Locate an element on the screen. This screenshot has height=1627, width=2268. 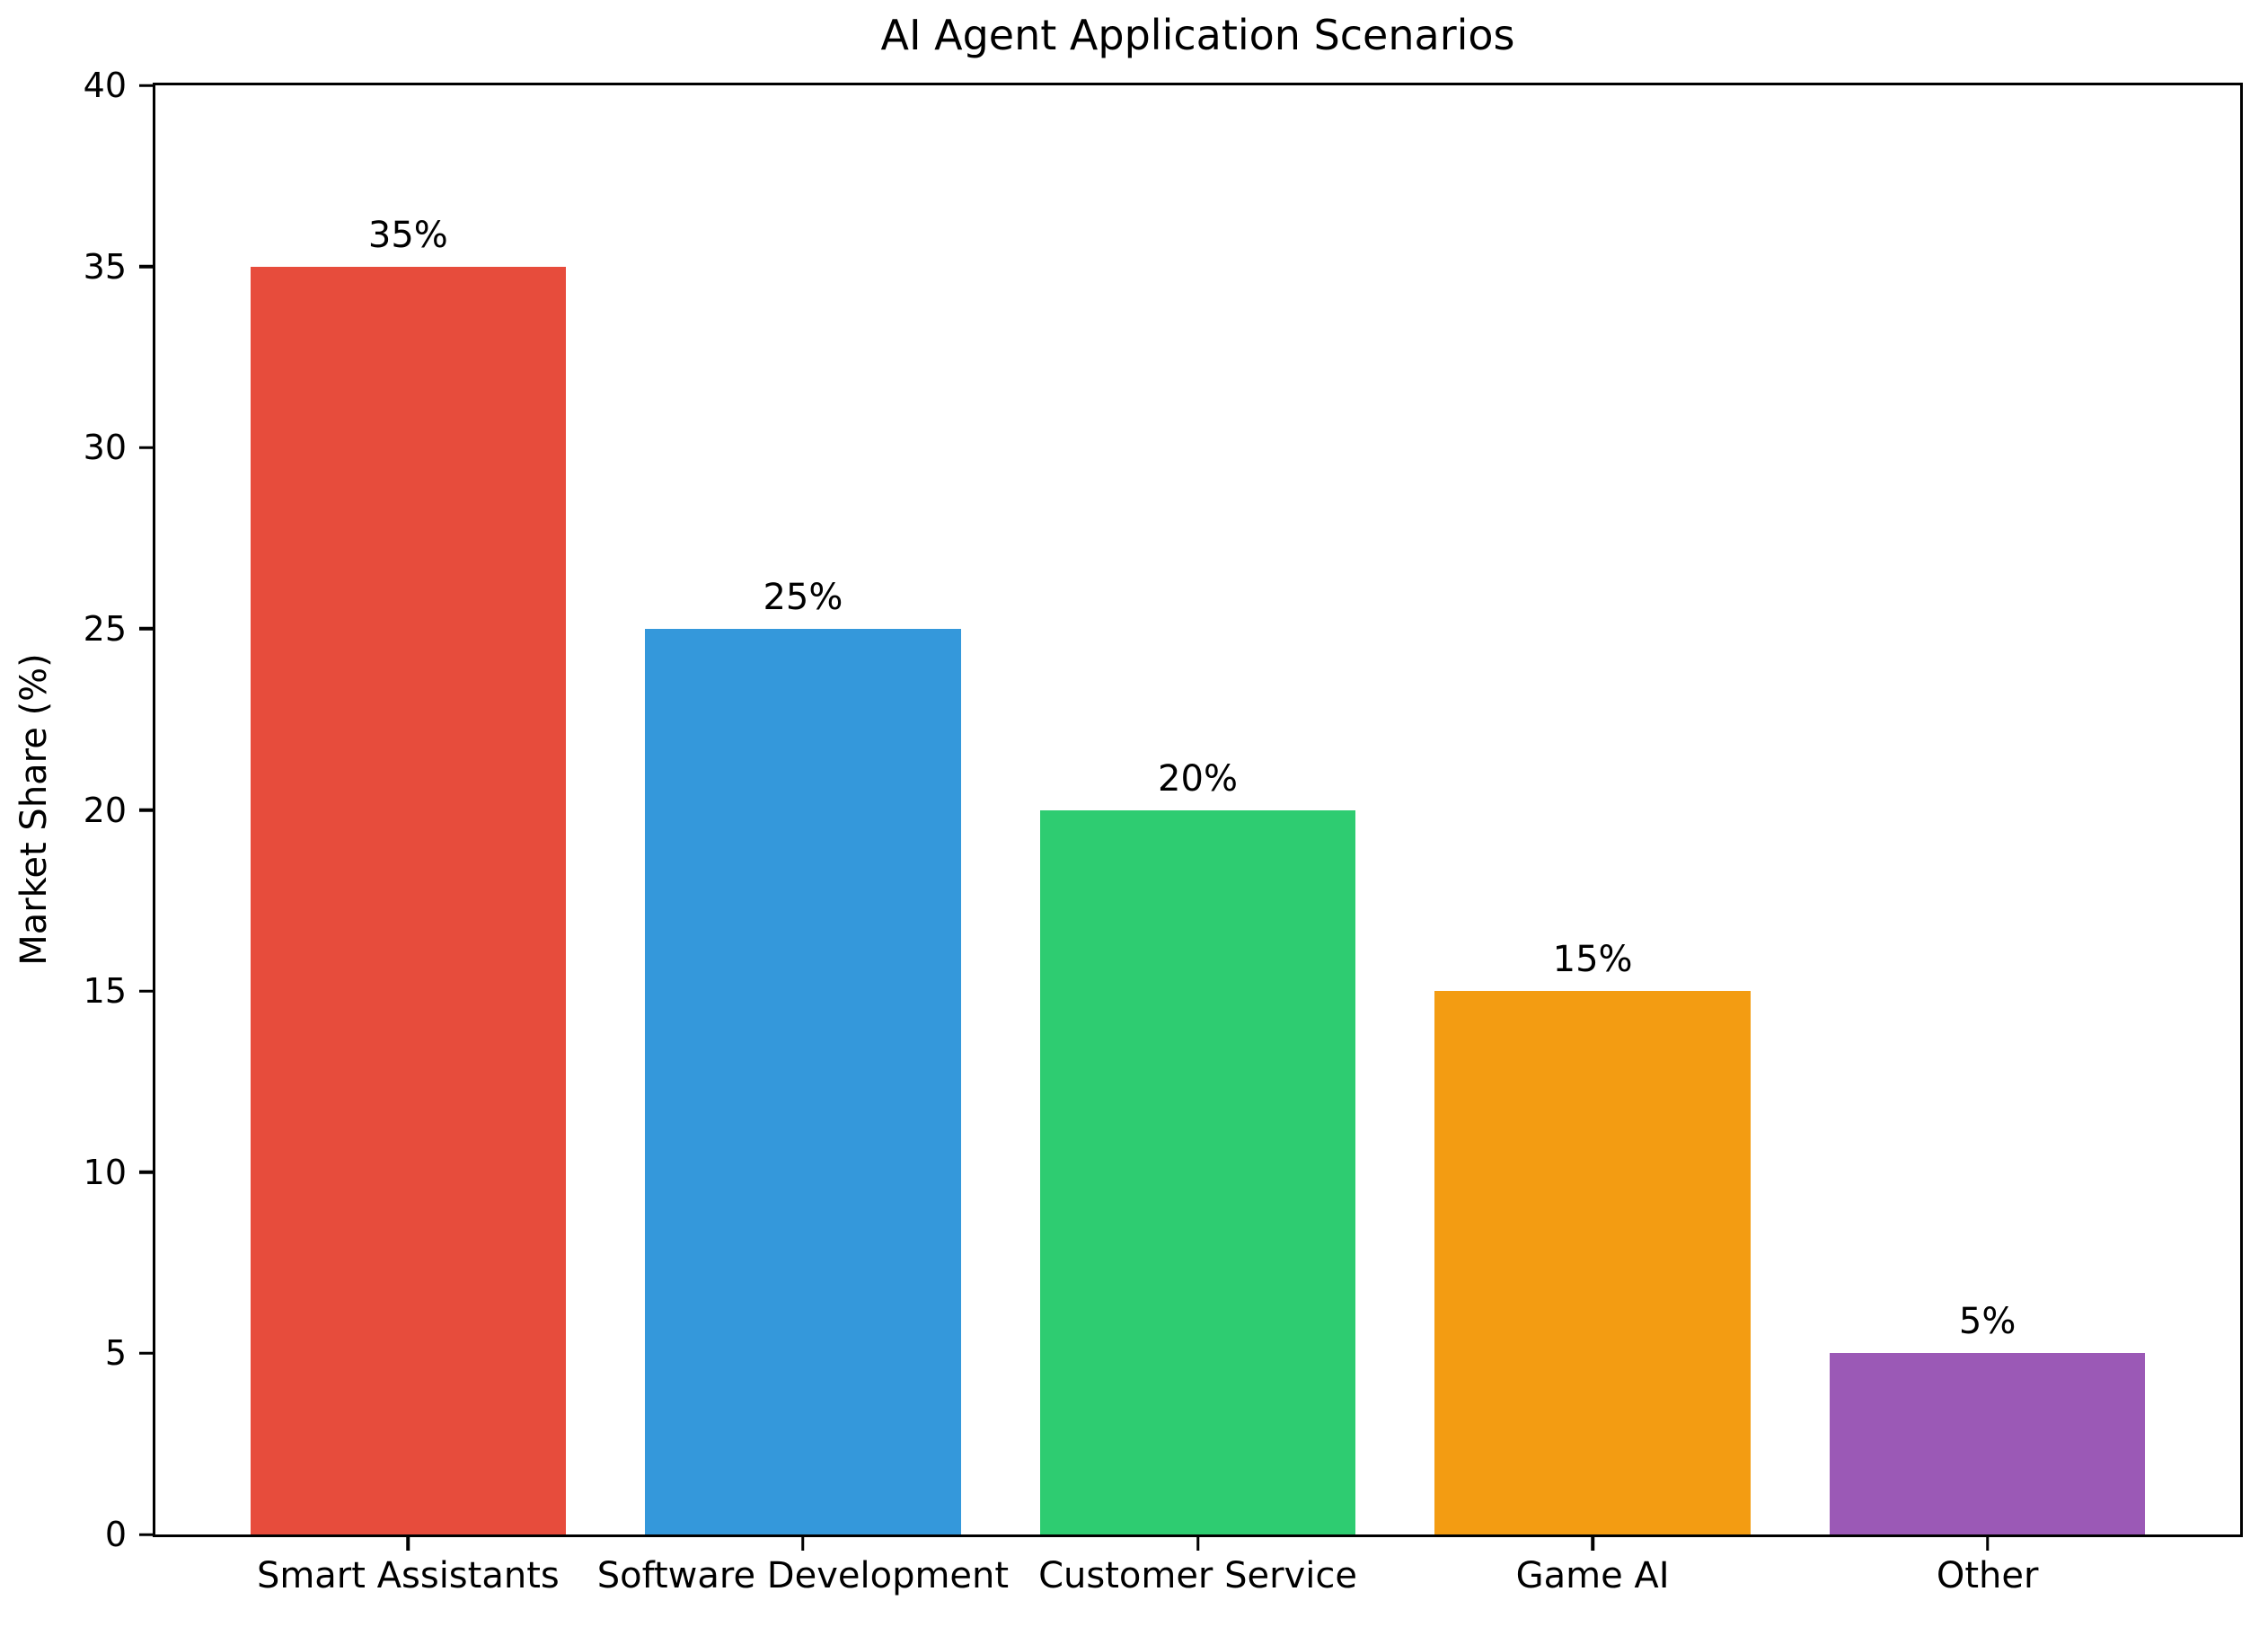
bar-value-label-smart-assistants: 35% is located at coordinates (408, 235).